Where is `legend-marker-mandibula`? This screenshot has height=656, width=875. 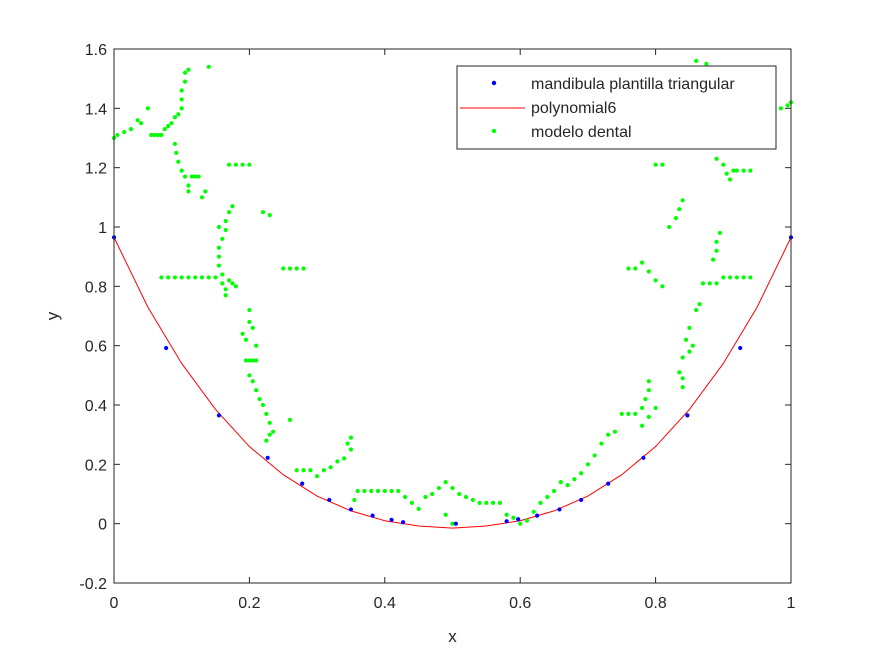
legend-marker-mandibula is located at coordinates (494, 83).